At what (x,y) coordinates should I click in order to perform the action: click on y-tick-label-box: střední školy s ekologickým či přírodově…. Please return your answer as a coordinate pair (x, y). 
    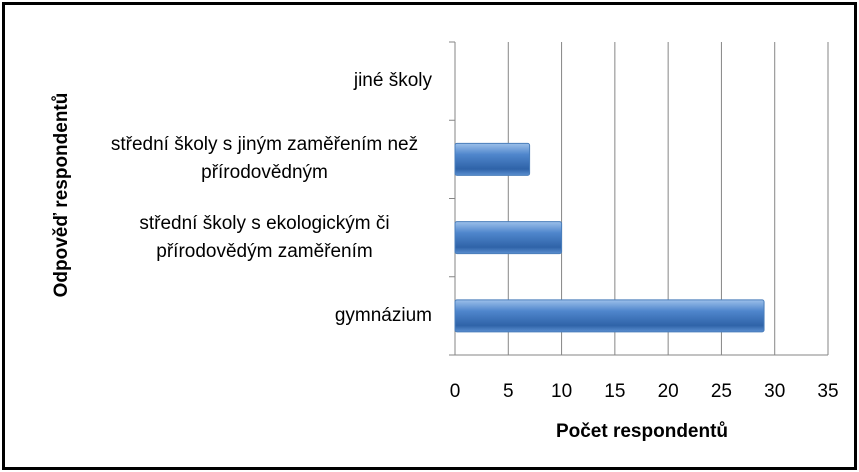
    Looking at the image, I should click on (264, 238).